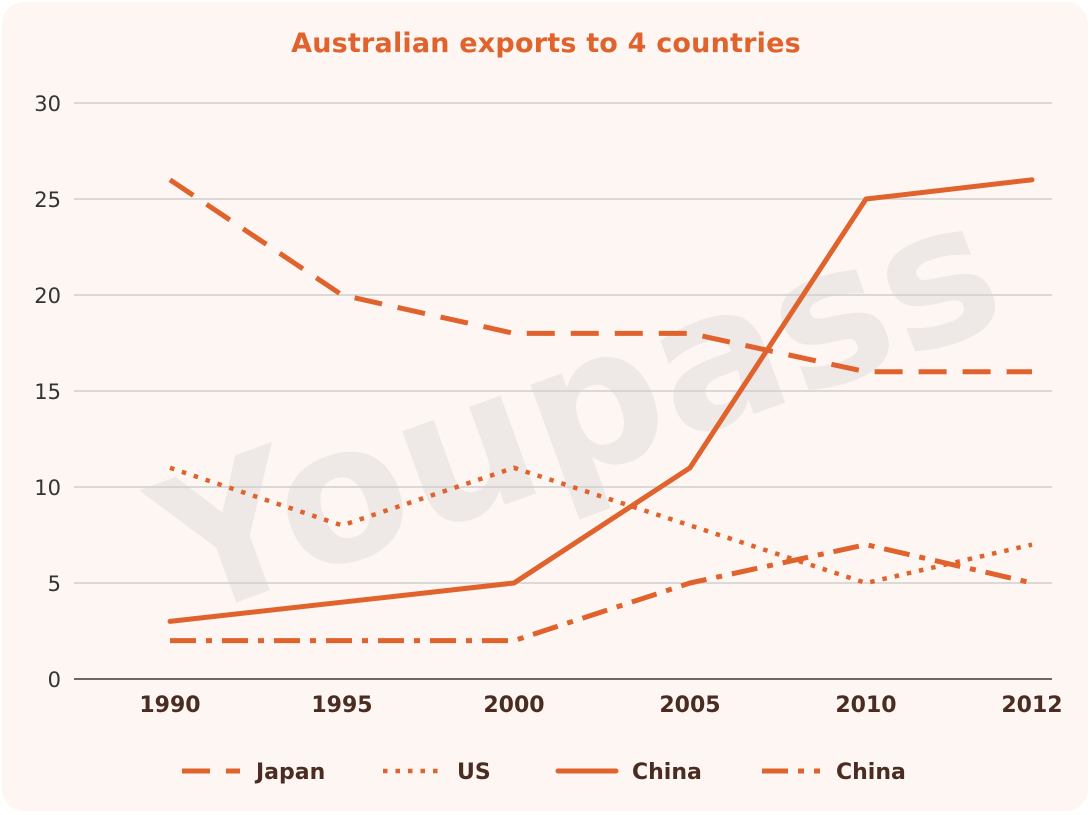 This screenshot has width=1092, height=815. I want to click on series-line-dotted, so click(601, 525).